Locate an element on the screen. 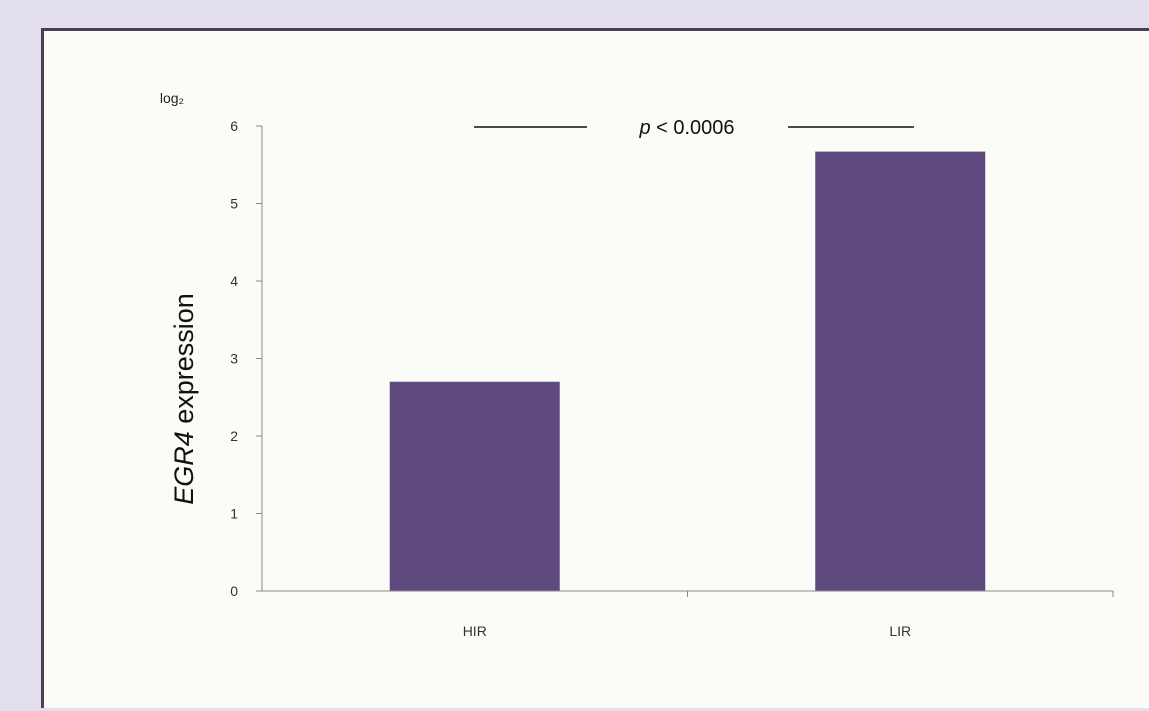 This screenshot has height=711, width=1149. y-tick-label: 5 is located at coordinates (234, 204).